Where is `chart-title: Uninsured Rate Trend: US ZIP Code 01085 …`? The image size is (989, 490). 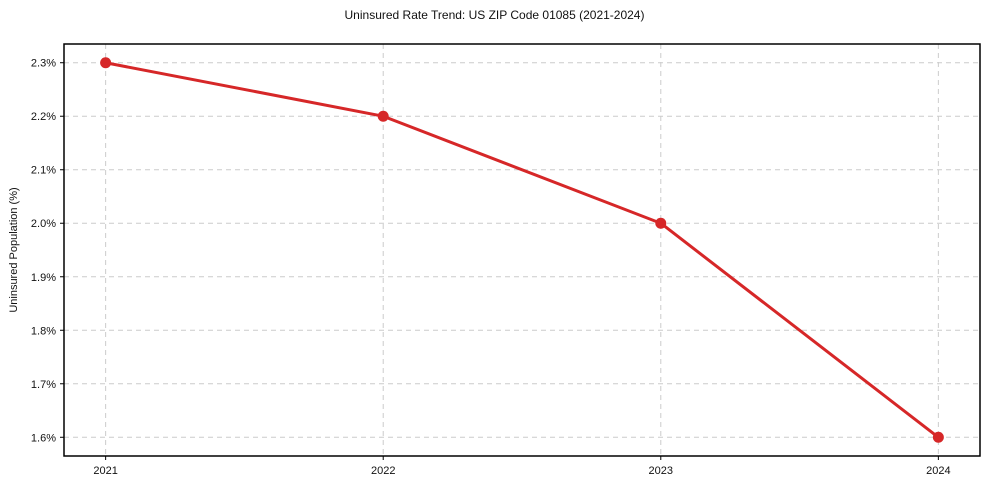 chart-title: Uninsured Rate Trend: US ZIP Code 01085 … is located at coordinates (494, 15).